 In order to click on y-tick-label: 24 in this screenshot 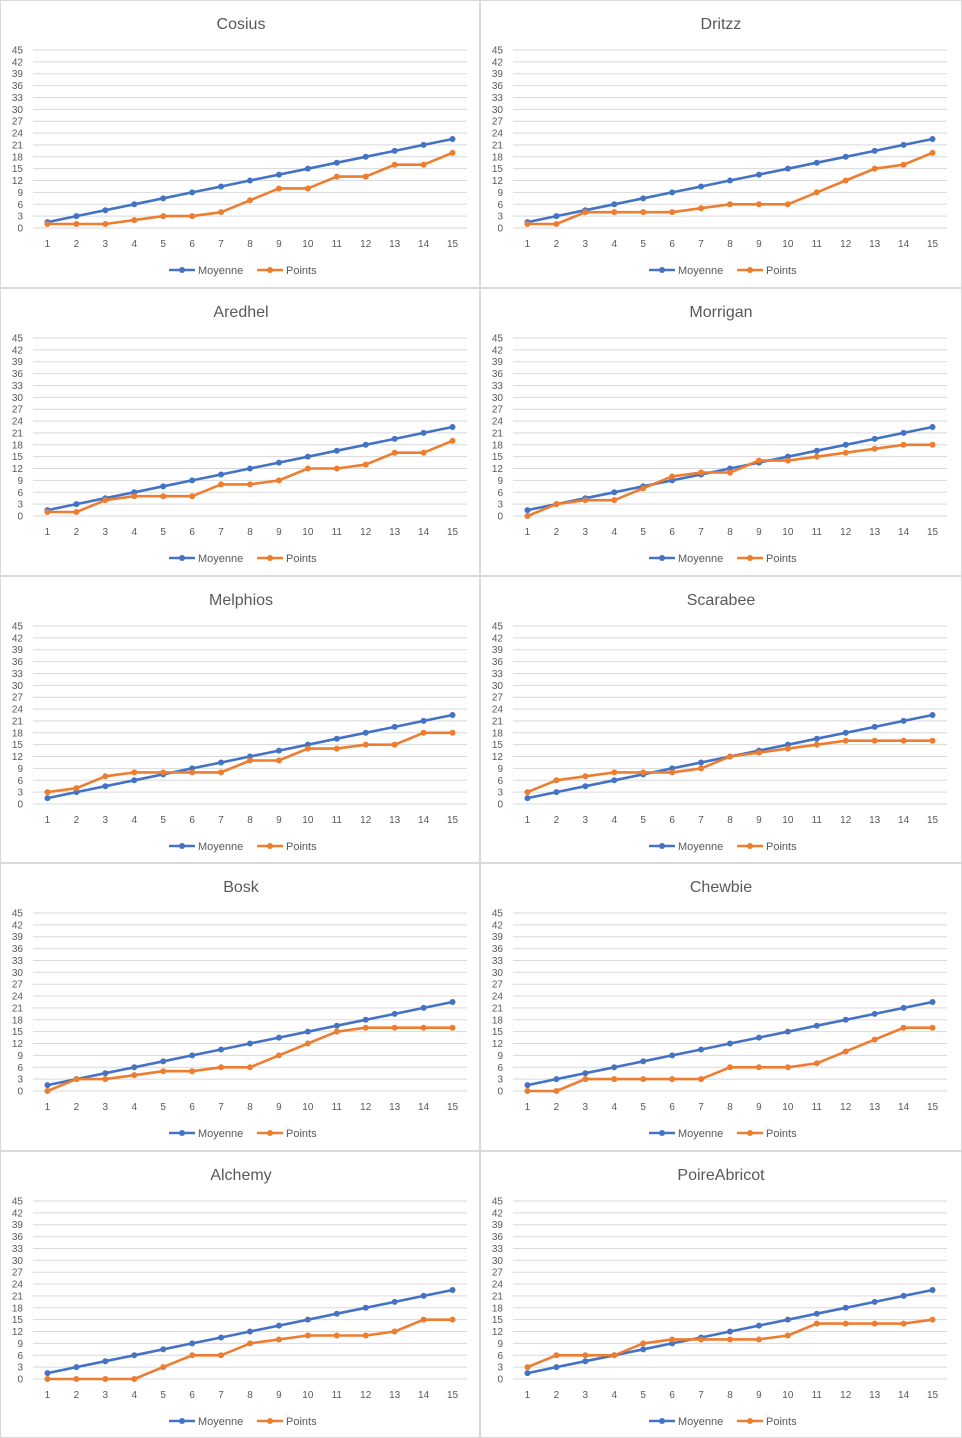, I will do `click(498, 710)`.